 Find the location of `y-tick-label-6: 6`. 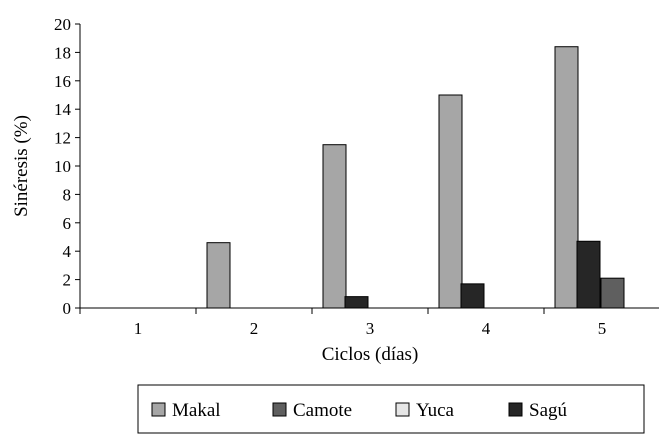

y-tick-label-6: 6 is located at coordinates (67, 223).